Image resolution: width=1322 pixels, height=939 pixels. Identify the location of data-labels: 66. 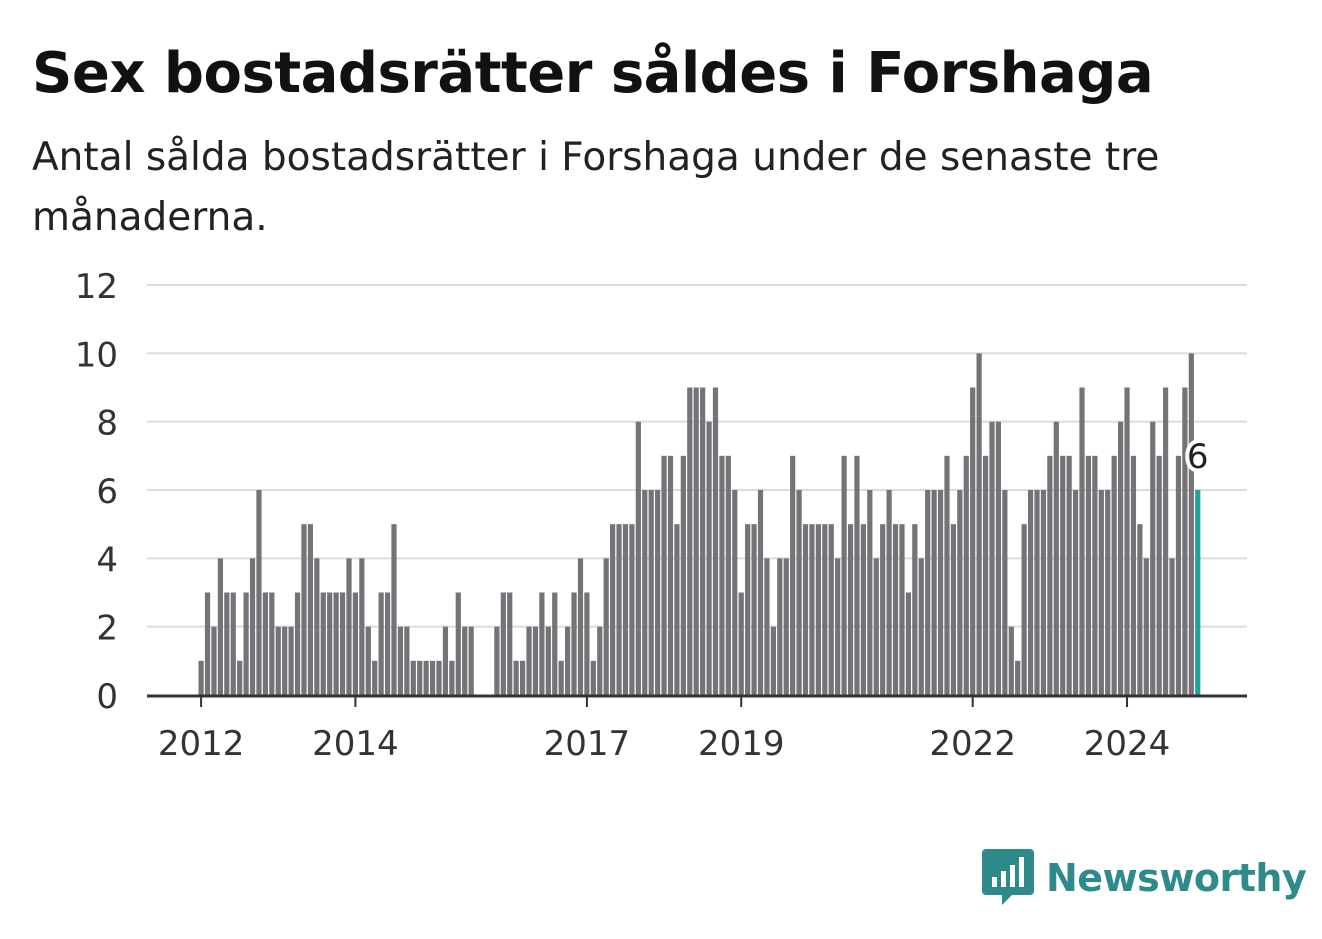
(1198, 457).